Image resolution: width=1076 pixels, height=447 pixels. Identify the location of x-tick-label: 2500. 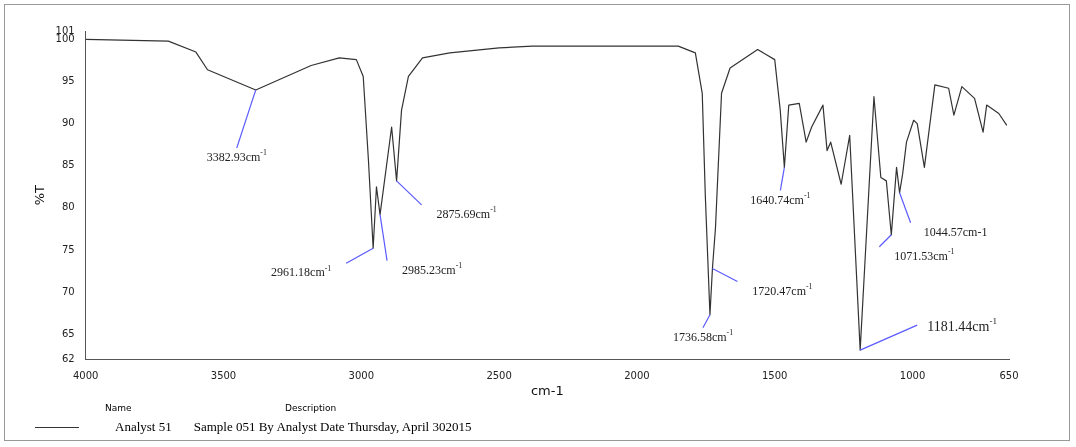
(499, 375).